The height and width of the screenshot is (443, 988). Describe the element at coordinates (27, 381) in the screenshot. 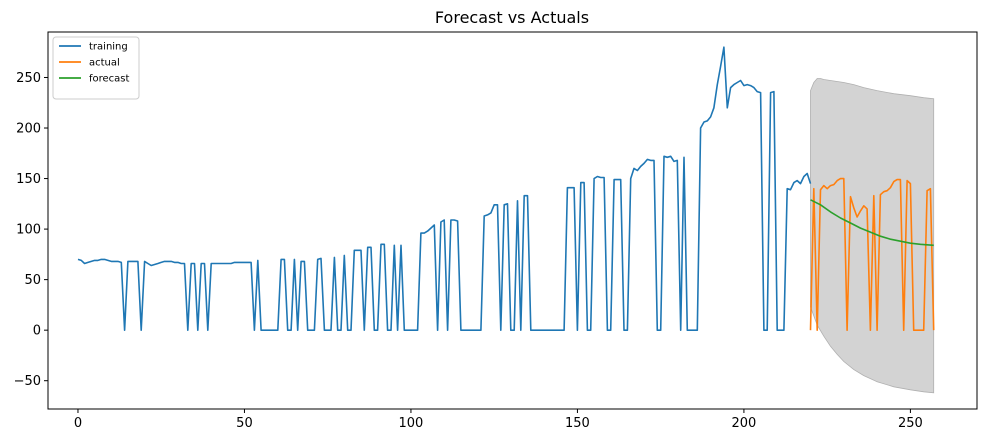

I see `y-tick-label: −50` at that location.